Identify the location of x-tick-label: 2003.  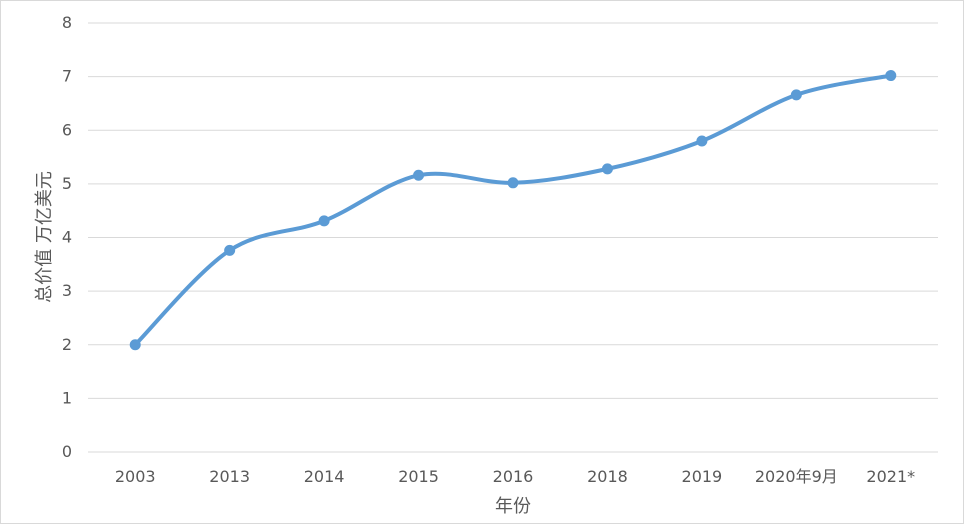
(135, 476).